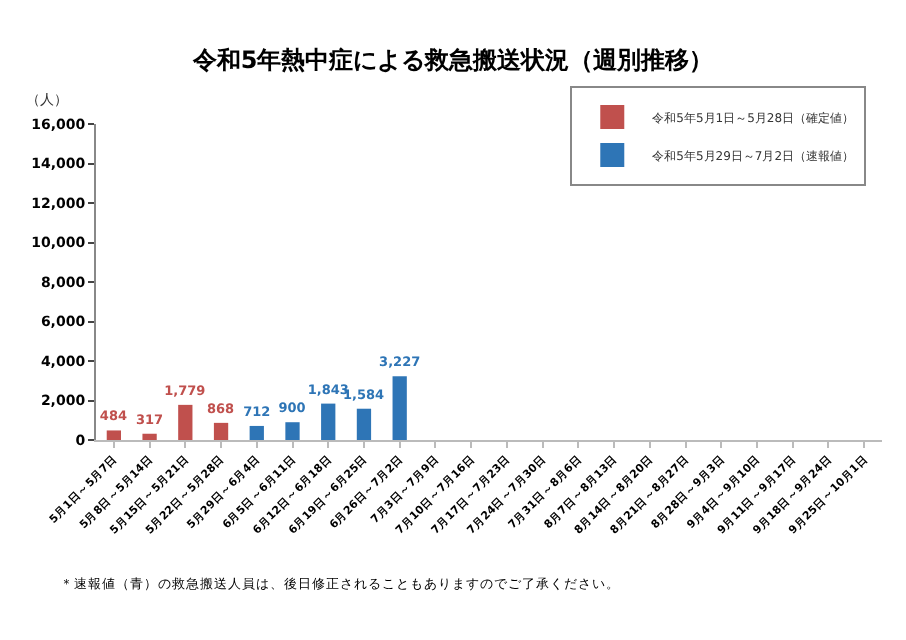 Image resolution: width=906 pixels, height=640 pixels. What do you see at coordinates (452, 60) in the screenshot?
I see `chart-title: 令和5年熱中症による救急搬送状況（週別推移）` at bounding box center [452, 60].